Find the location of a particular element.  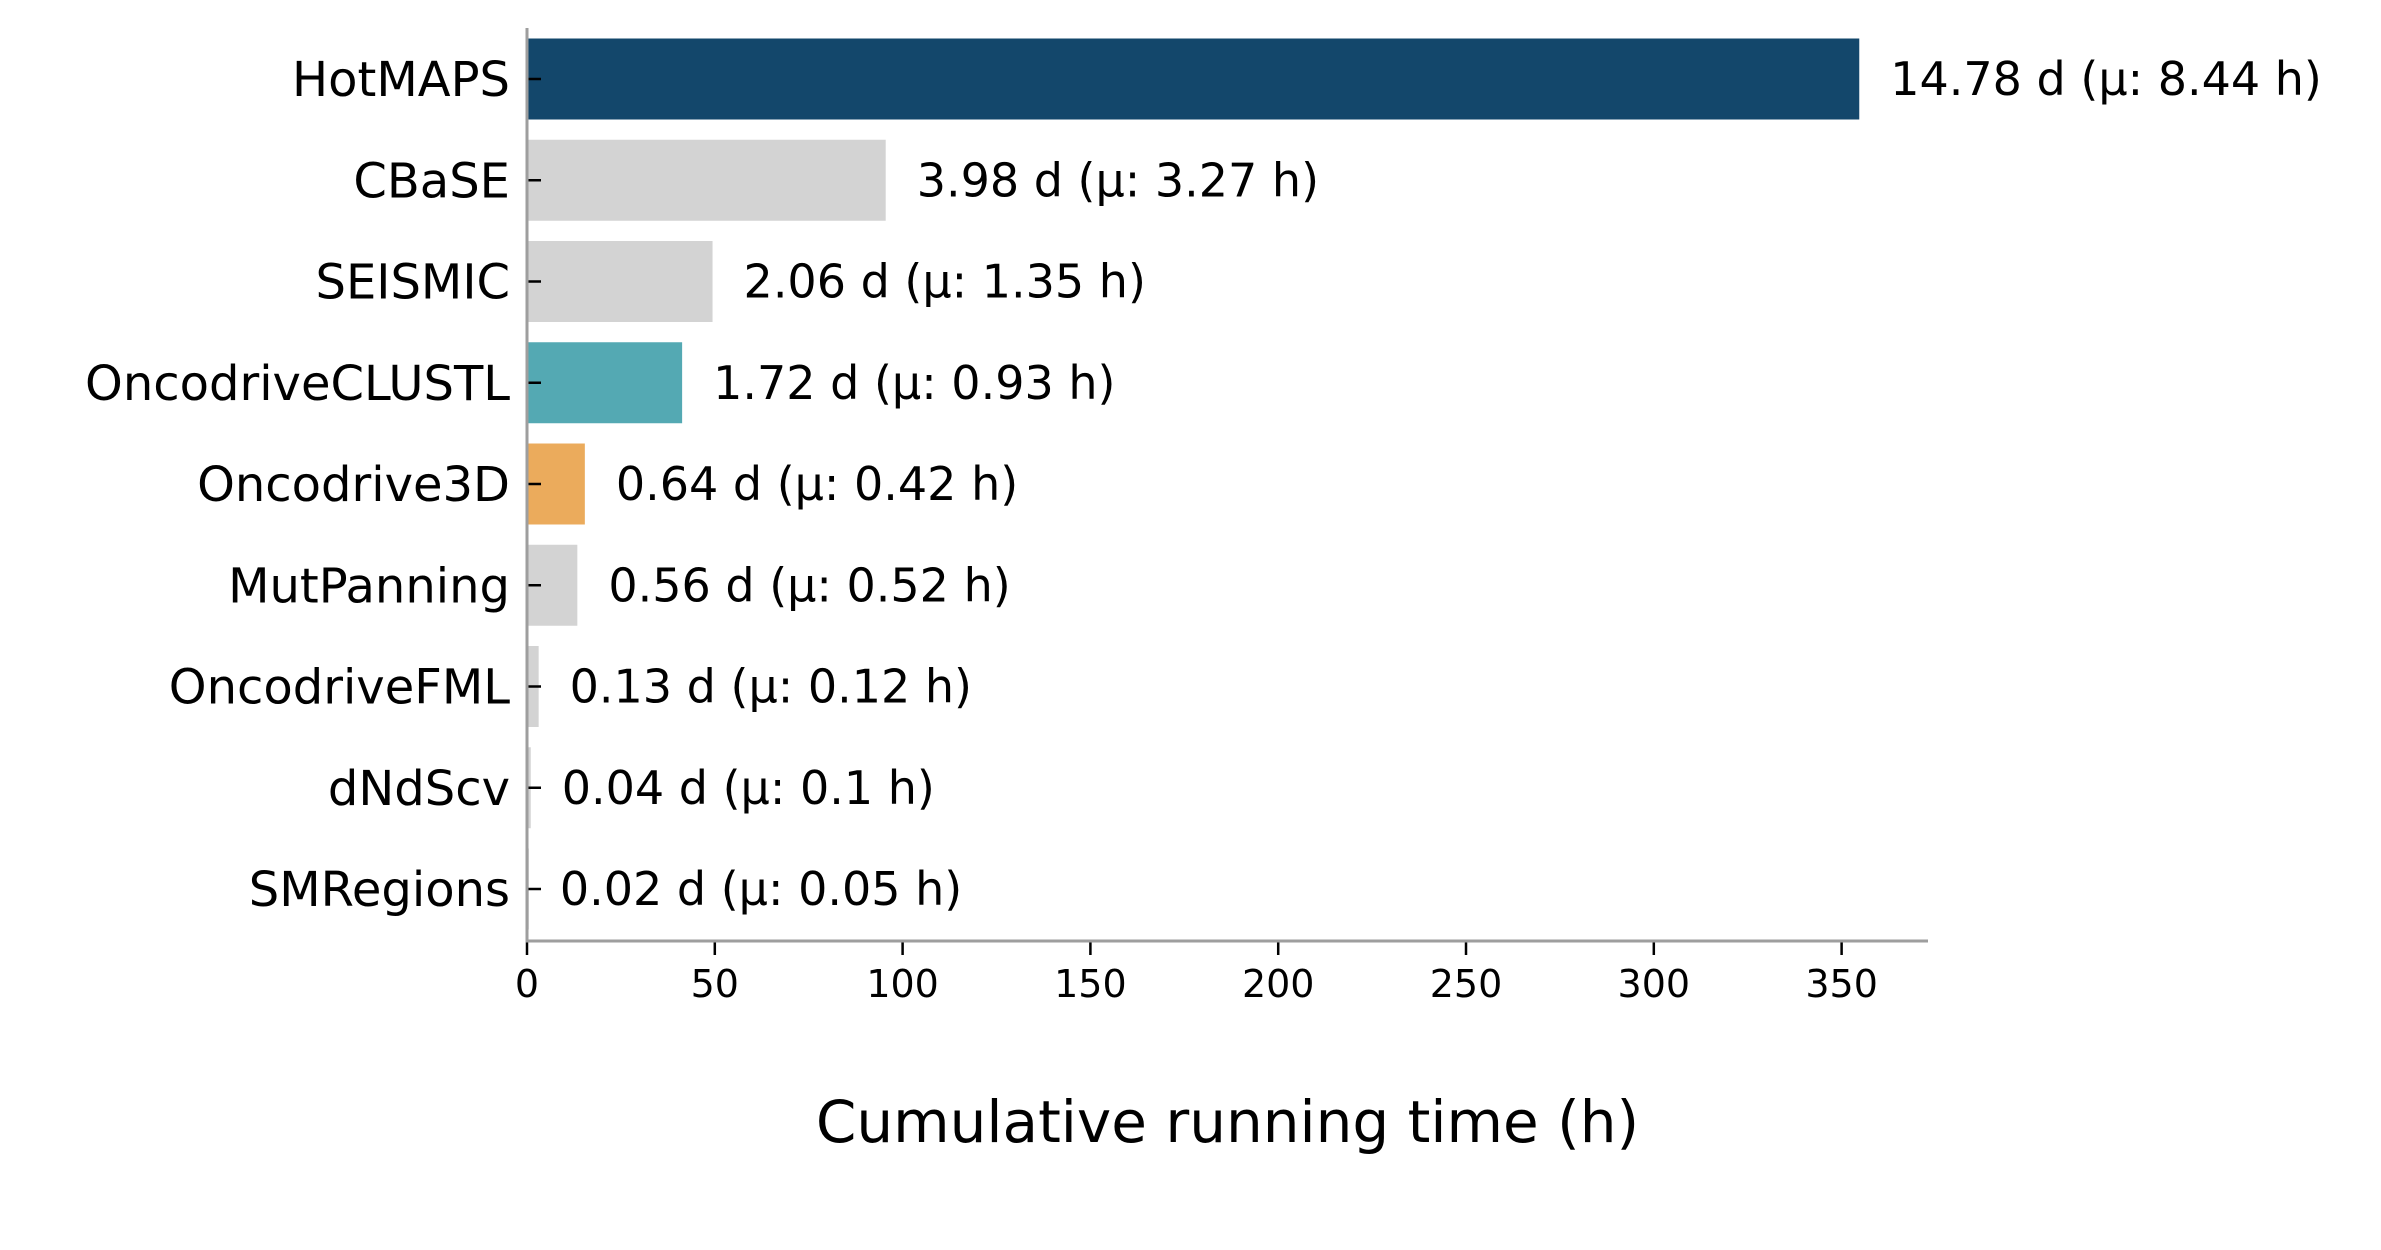

category-label: MutPanning is located at coordinates (369, 586).